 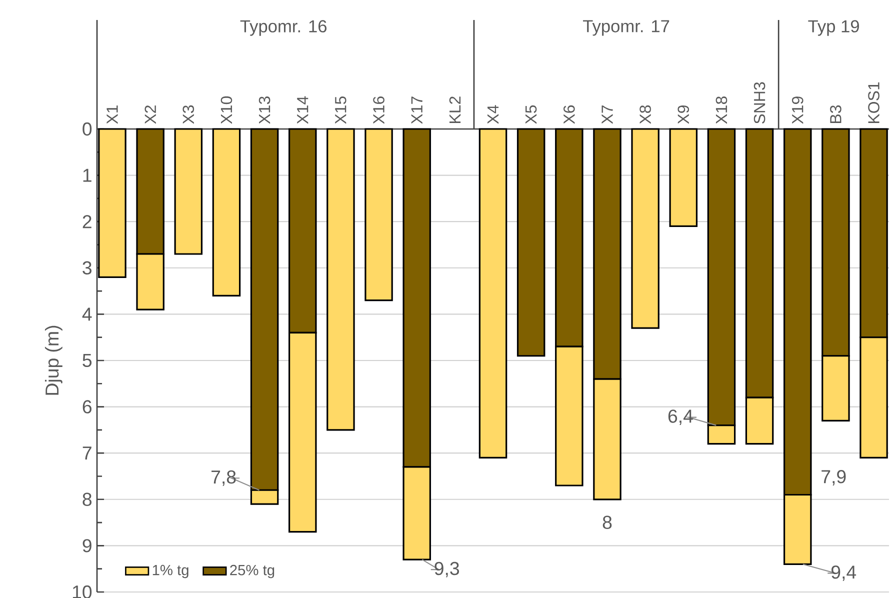 What do you see at coordinates (87, 545) in the screenshot?
I see `y-tick-label: 9` at bounding box center [87, 545].